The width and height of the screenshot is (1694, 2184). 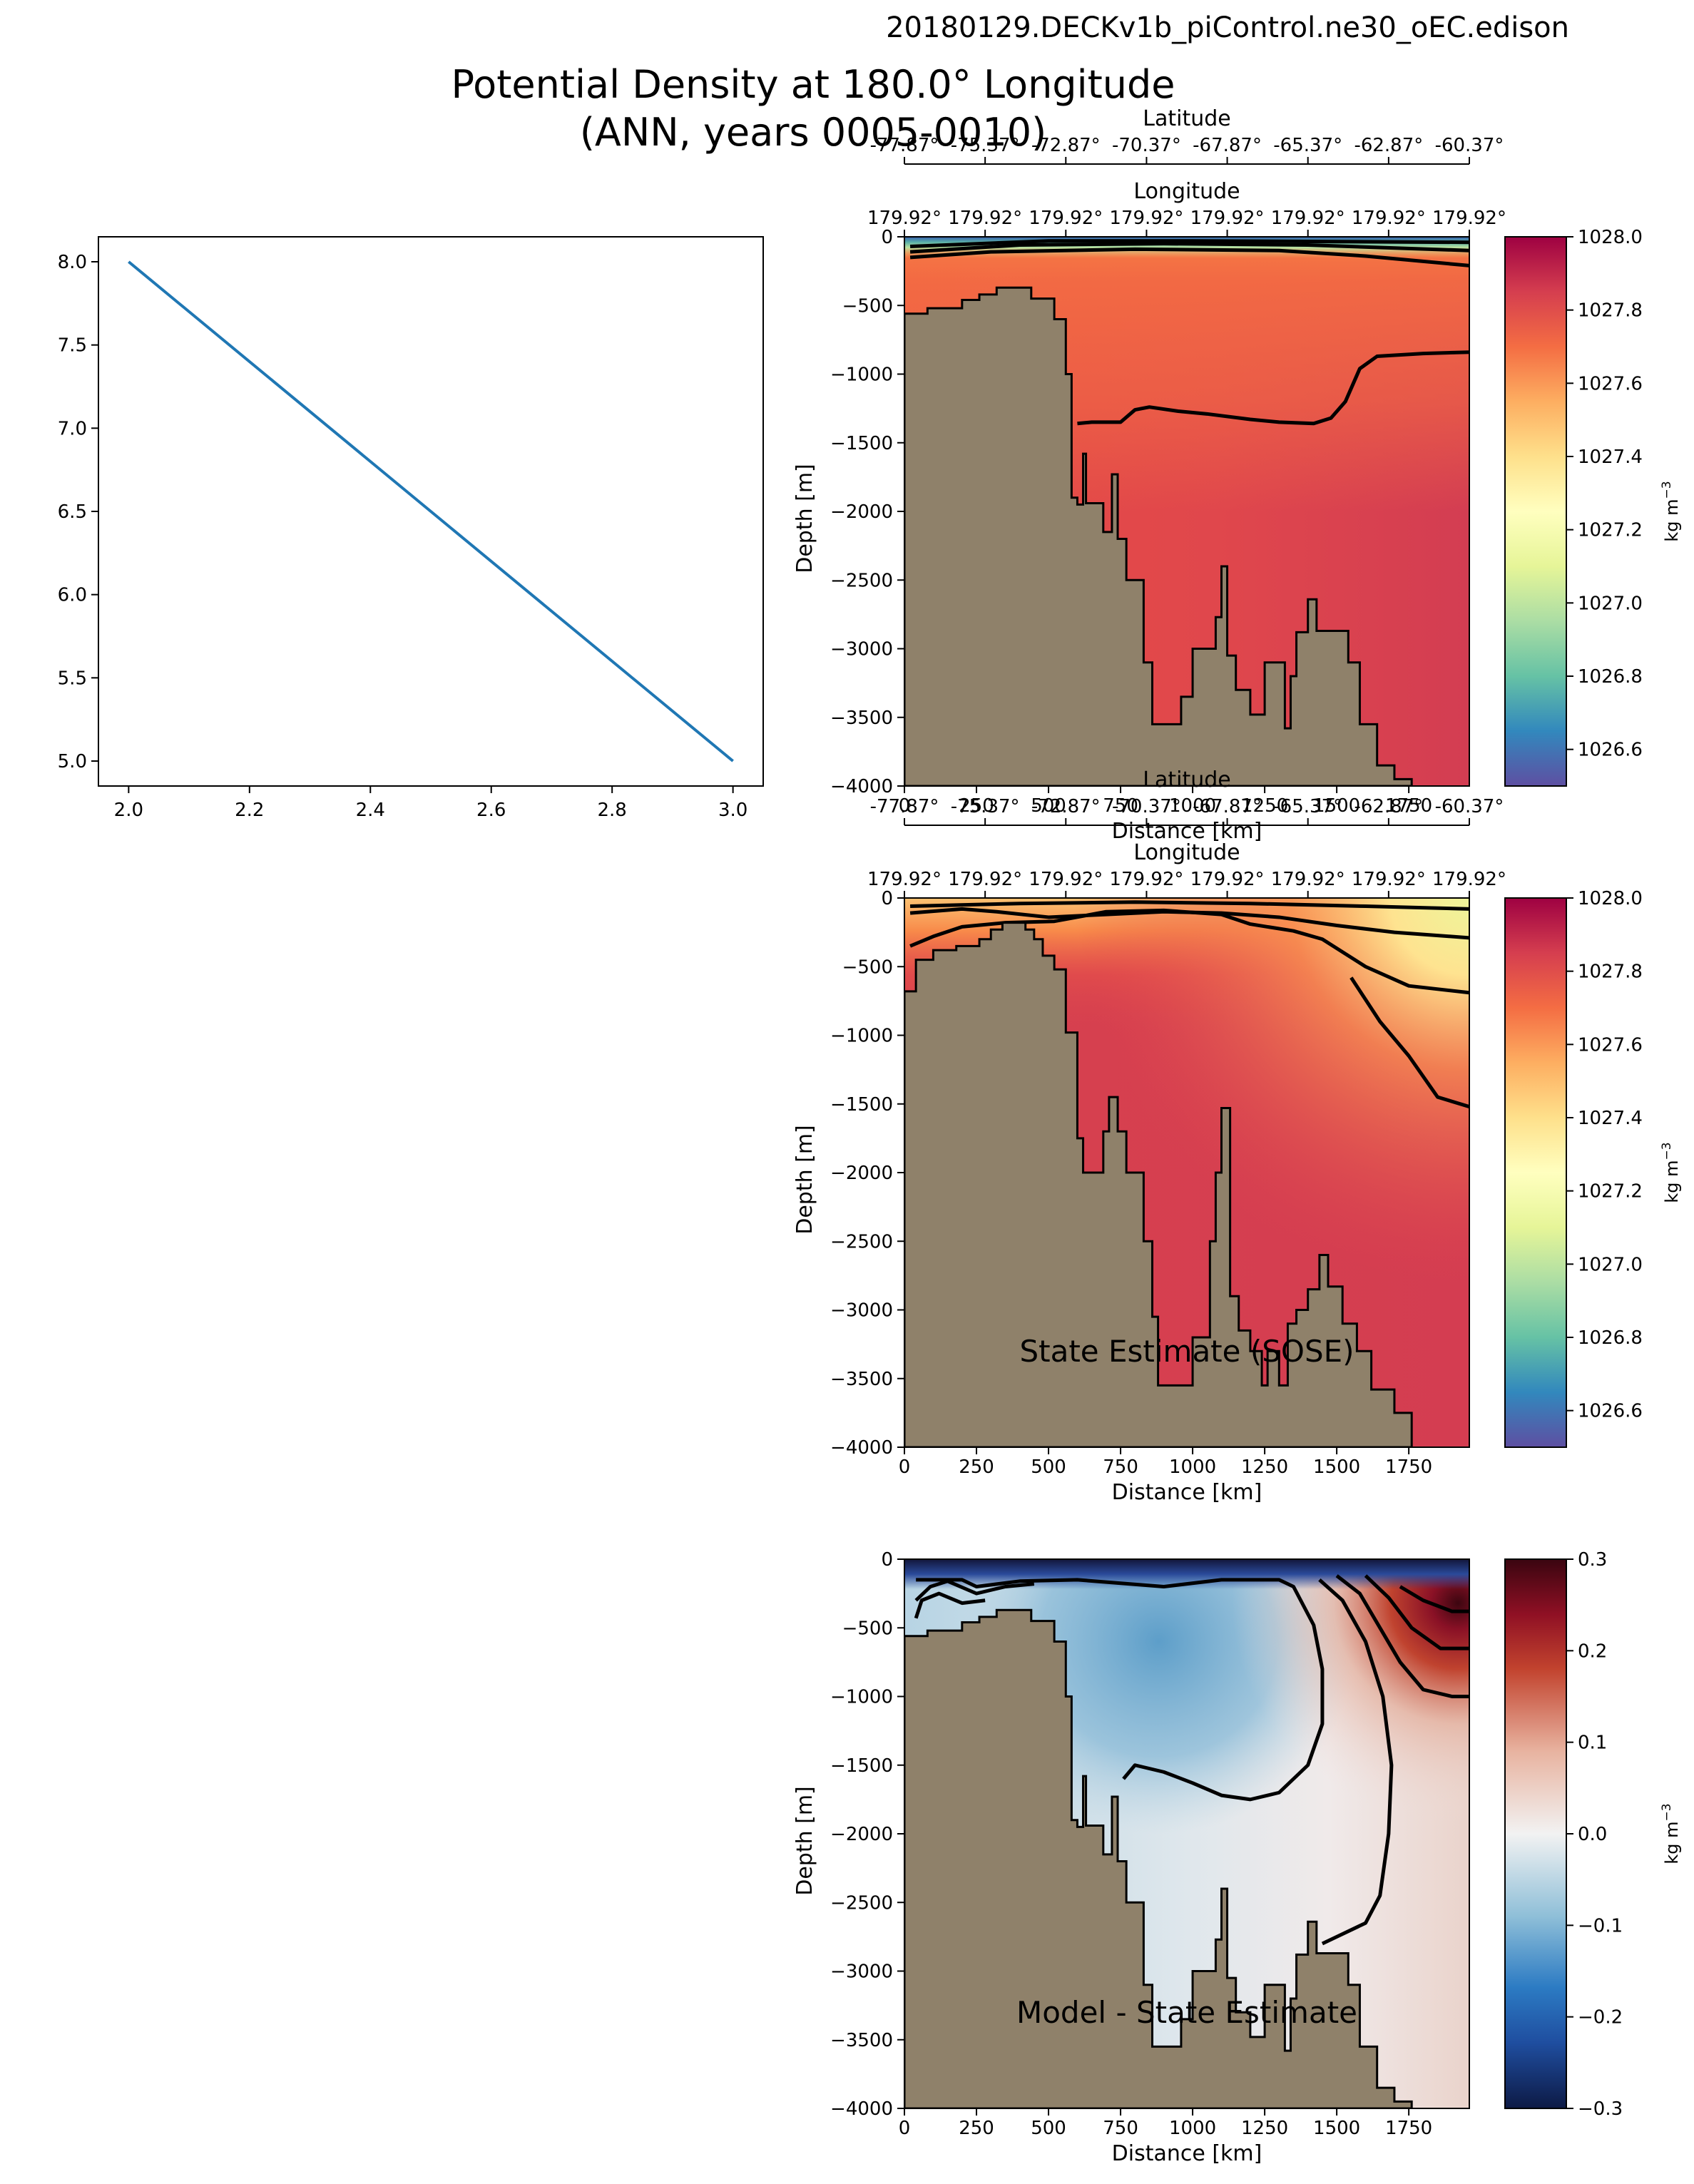 I want to click on latitude-tick-label: -60.37°, so click(x=1469, y=806).